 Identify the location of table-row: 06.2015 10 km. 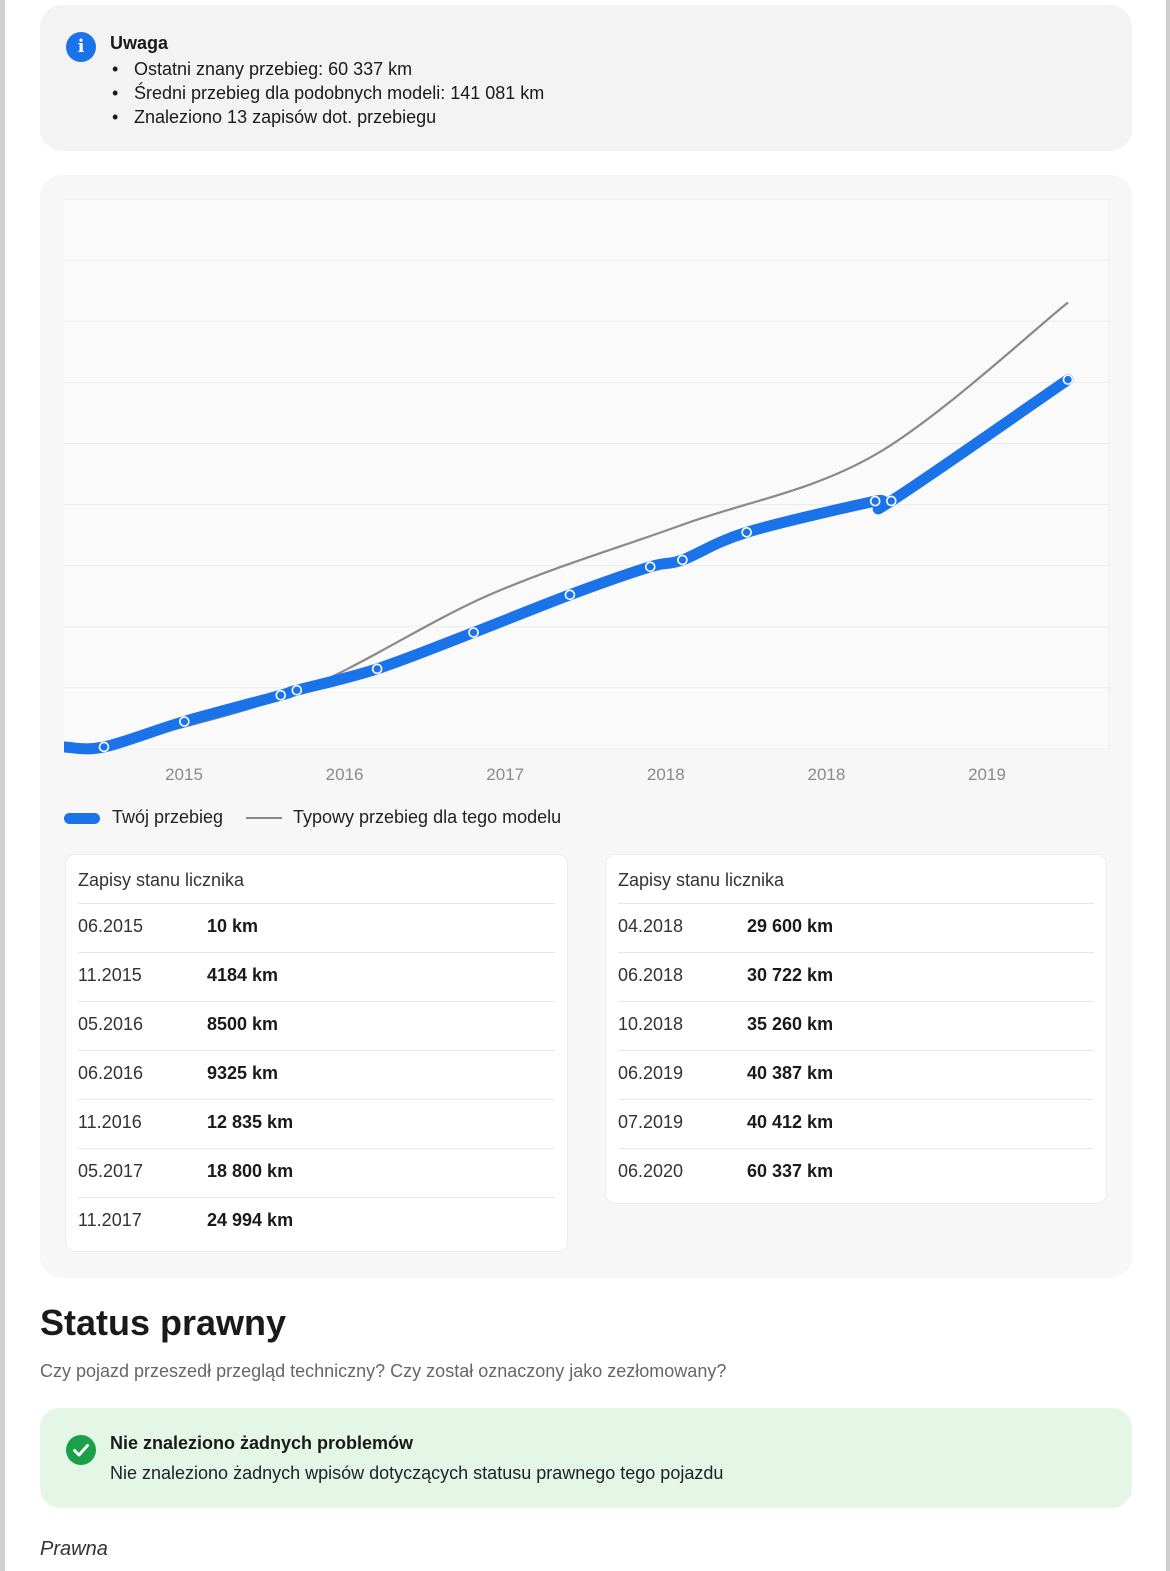
(316, 927).